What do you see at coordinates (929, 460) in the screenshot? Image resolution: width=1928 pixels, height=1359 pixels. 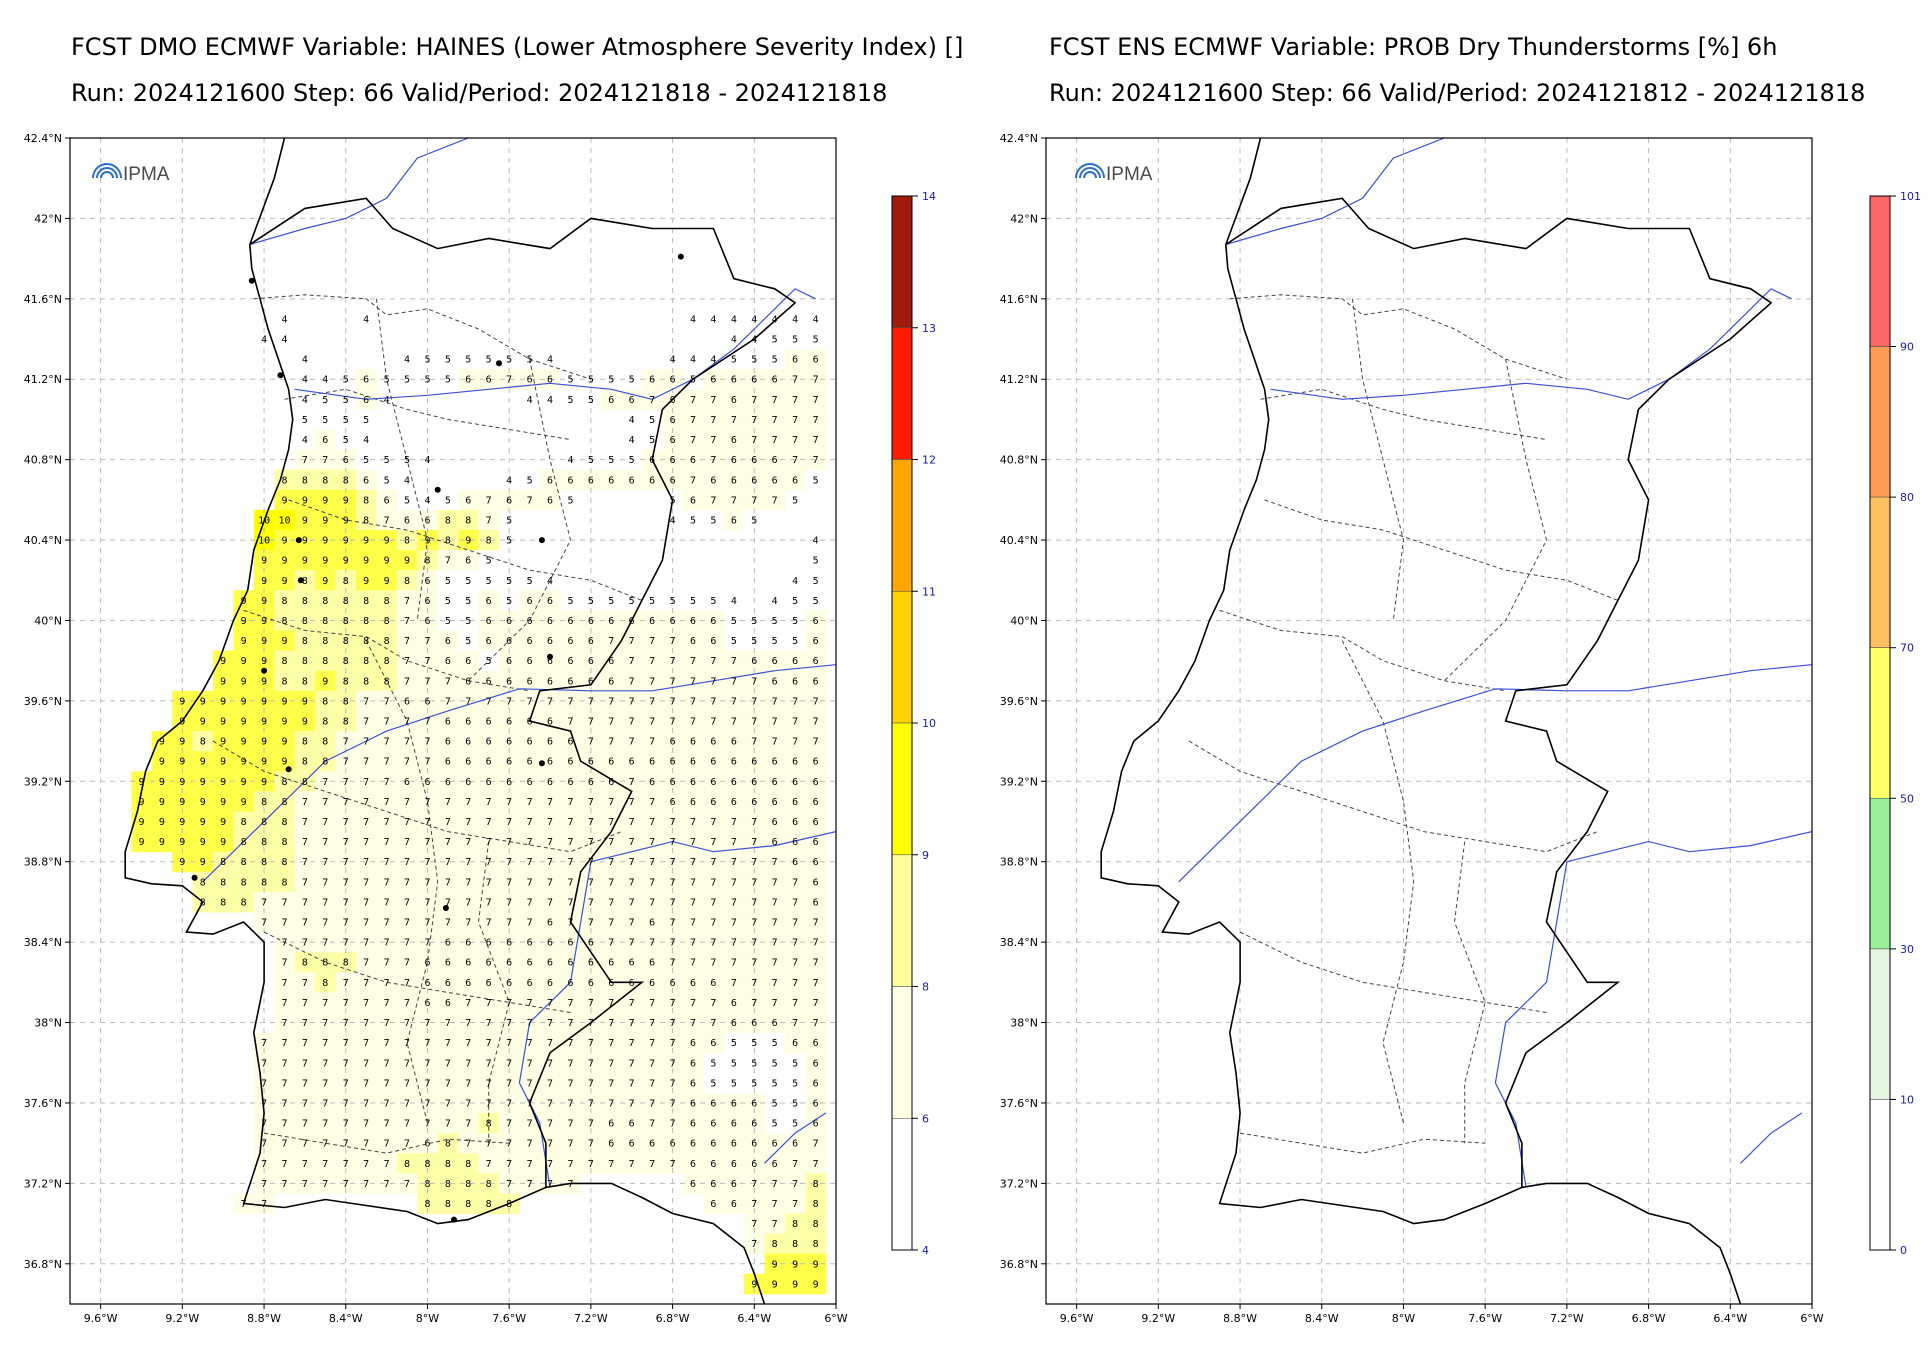 I see `colorbar-label: 12` at bounding box center [929, 460].